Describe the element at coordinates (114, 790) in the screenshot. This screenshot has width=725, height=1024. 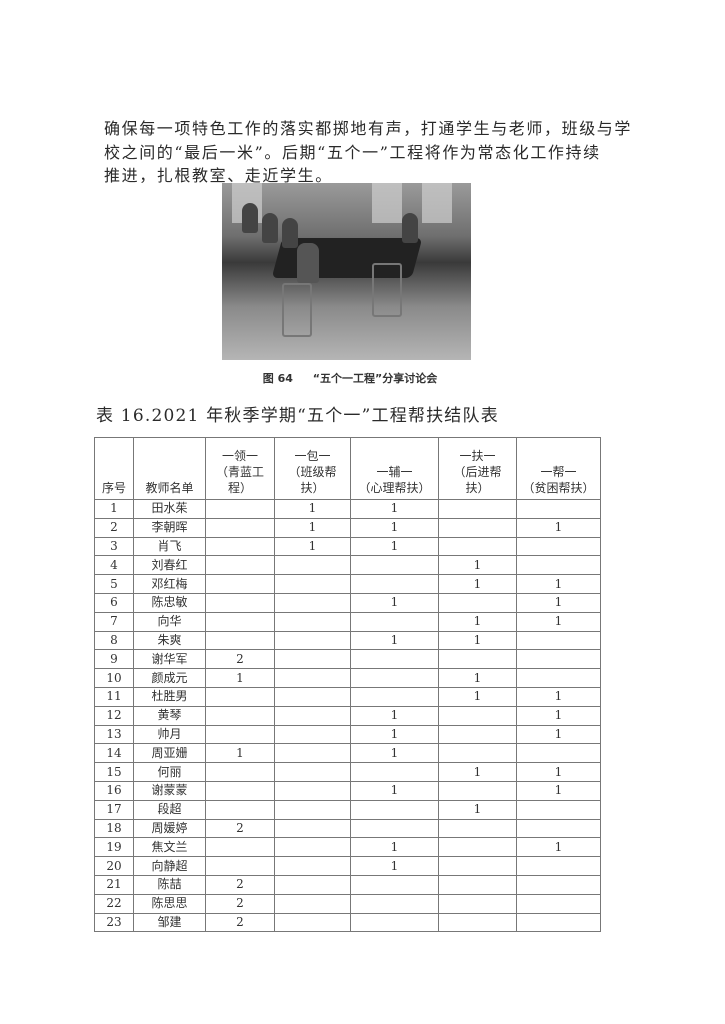
I see `row-number-cell: 16` at that location.